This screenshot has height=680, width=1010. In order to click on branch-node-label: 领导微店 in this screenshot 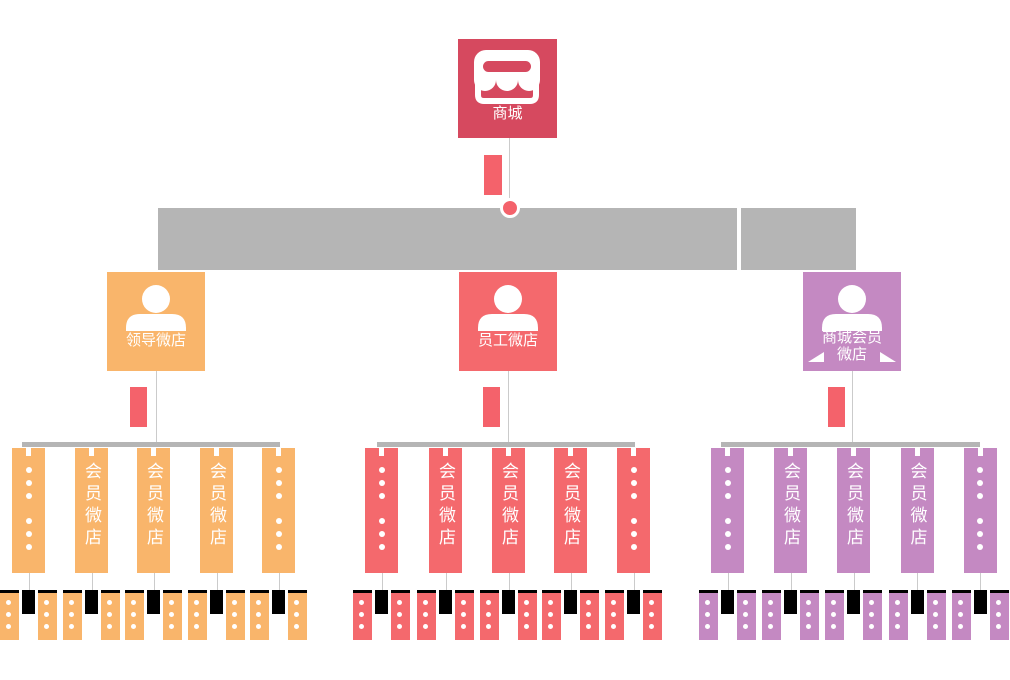, I will do `click(156, 340)`.